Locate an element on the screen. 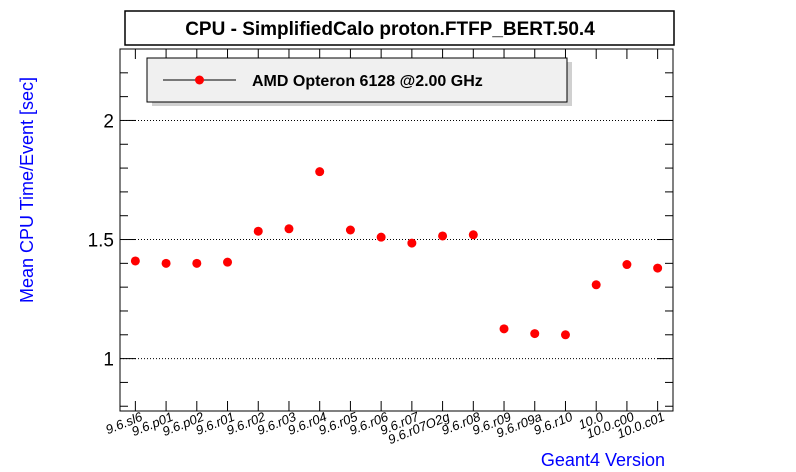  y-tick-label: 1.5 is located at coordinates (101, 241).